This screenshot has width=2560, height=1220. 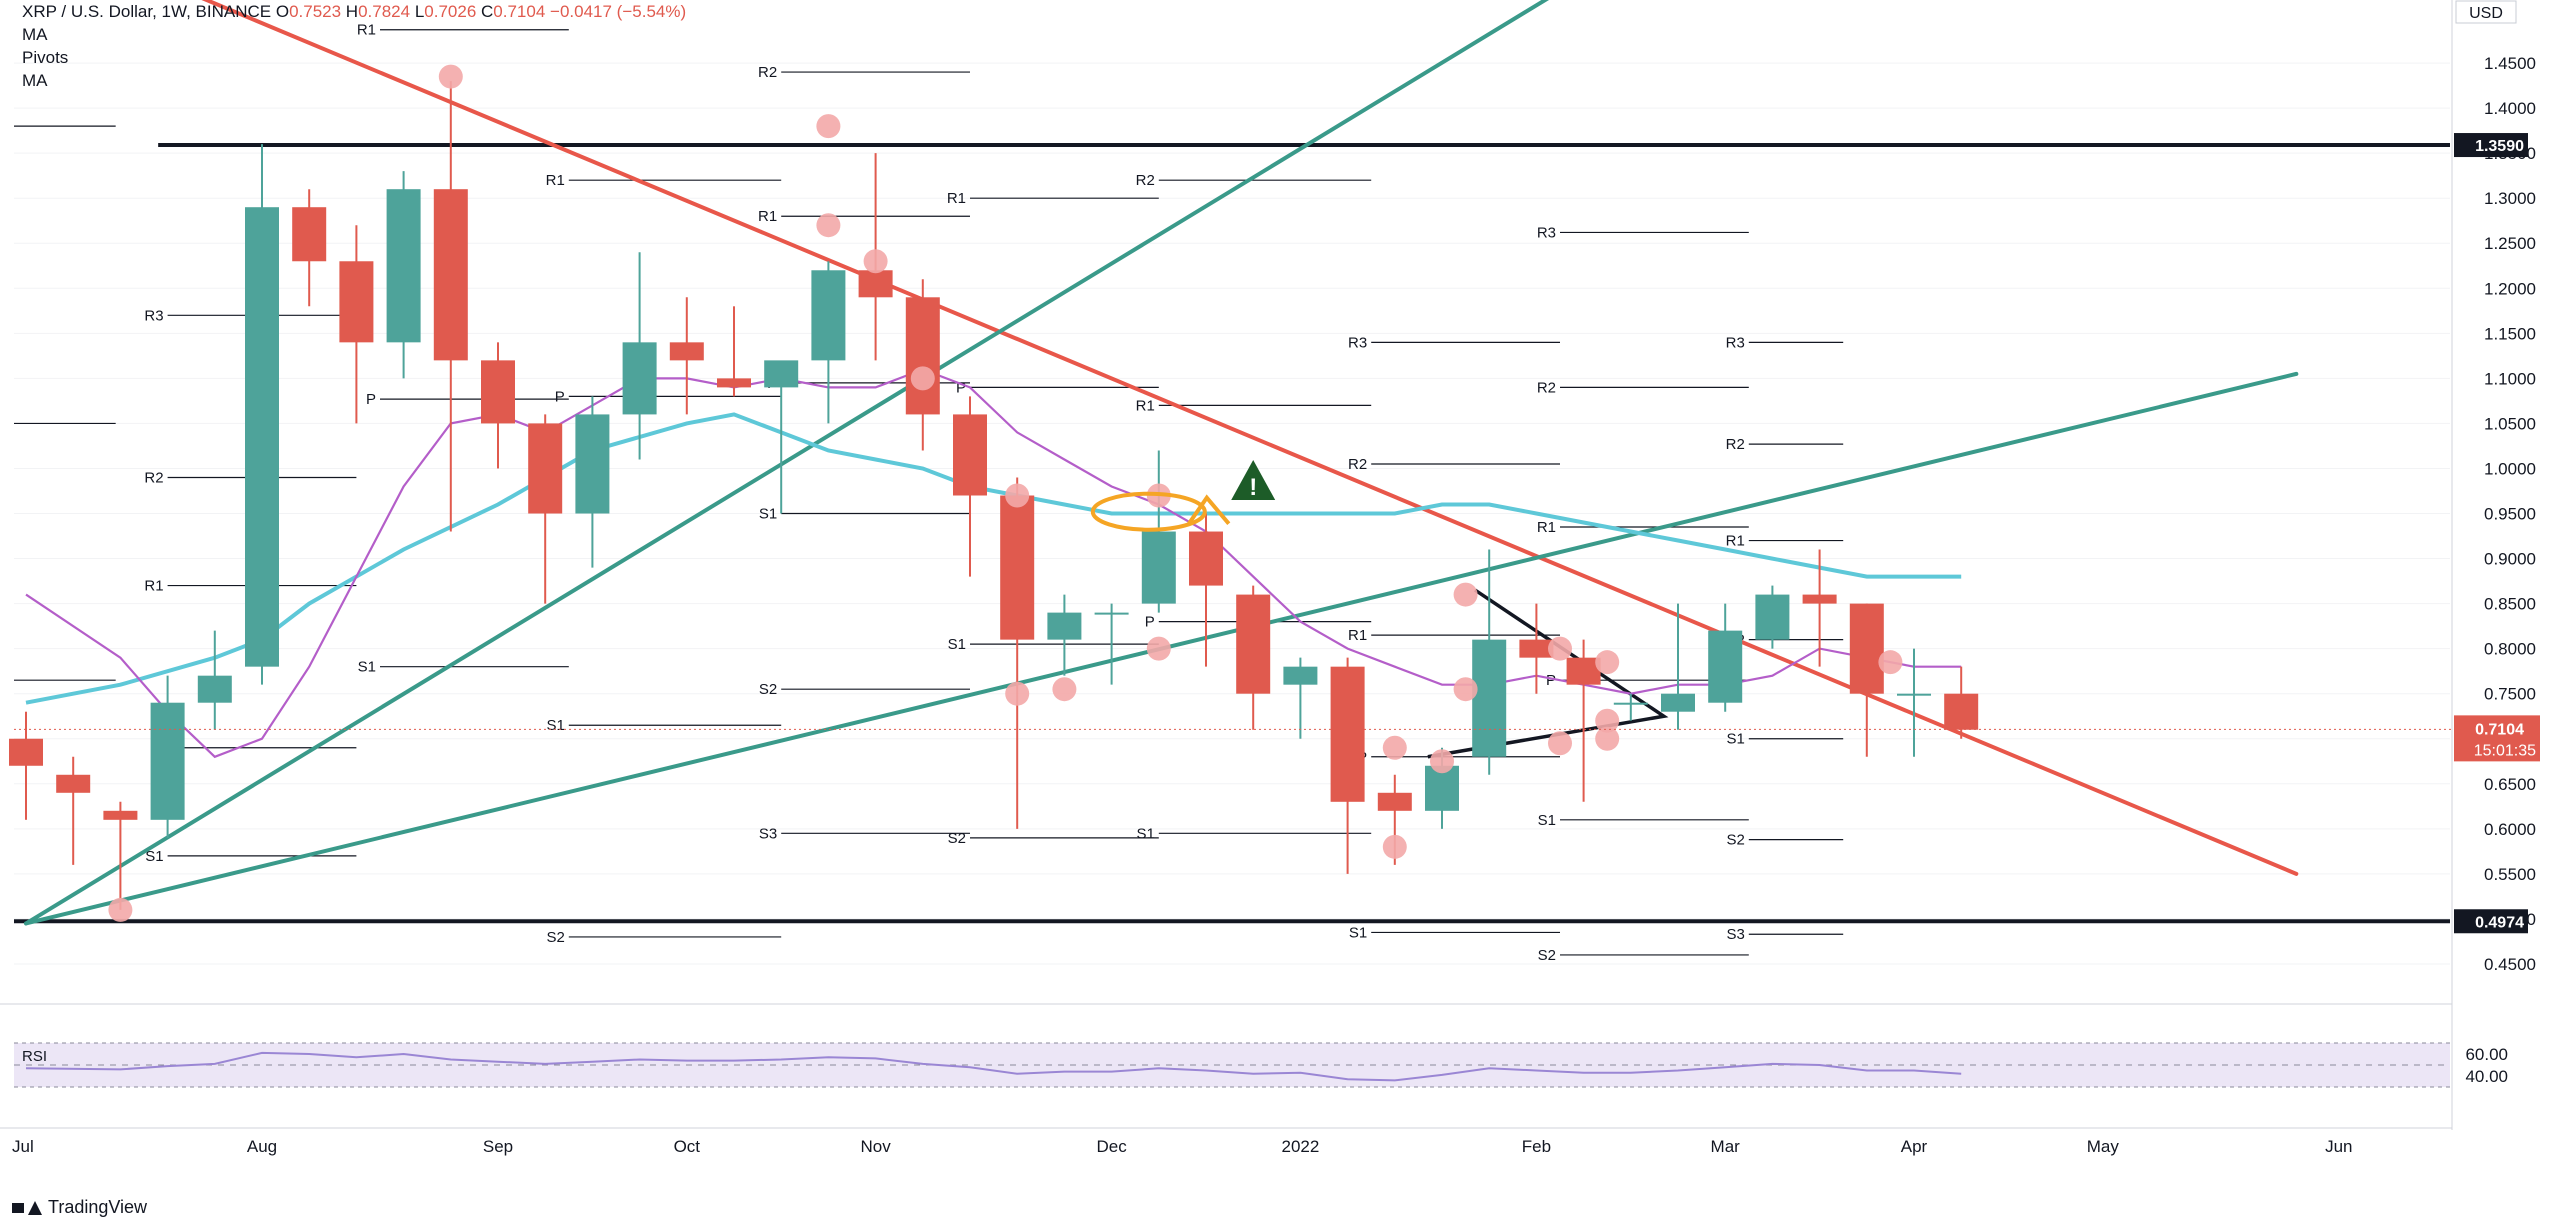 What do you see at coordinates (2510, 514) in the screenshot?
I see `price-tick-label: 0.9500` at bounding box center [2510, 514].